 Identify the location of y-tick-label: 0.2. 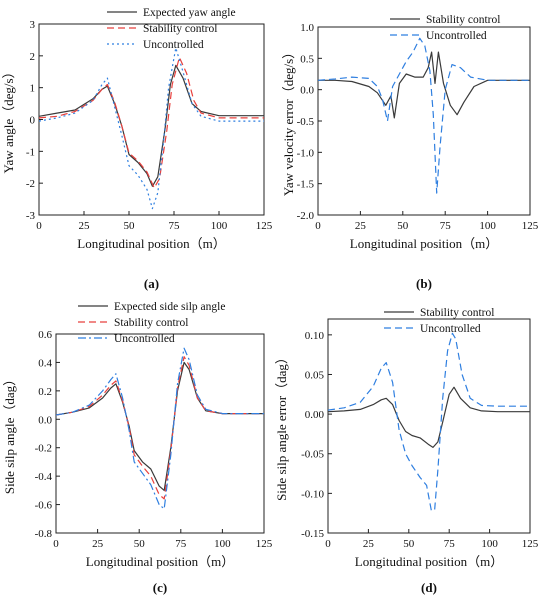
(45, 392).